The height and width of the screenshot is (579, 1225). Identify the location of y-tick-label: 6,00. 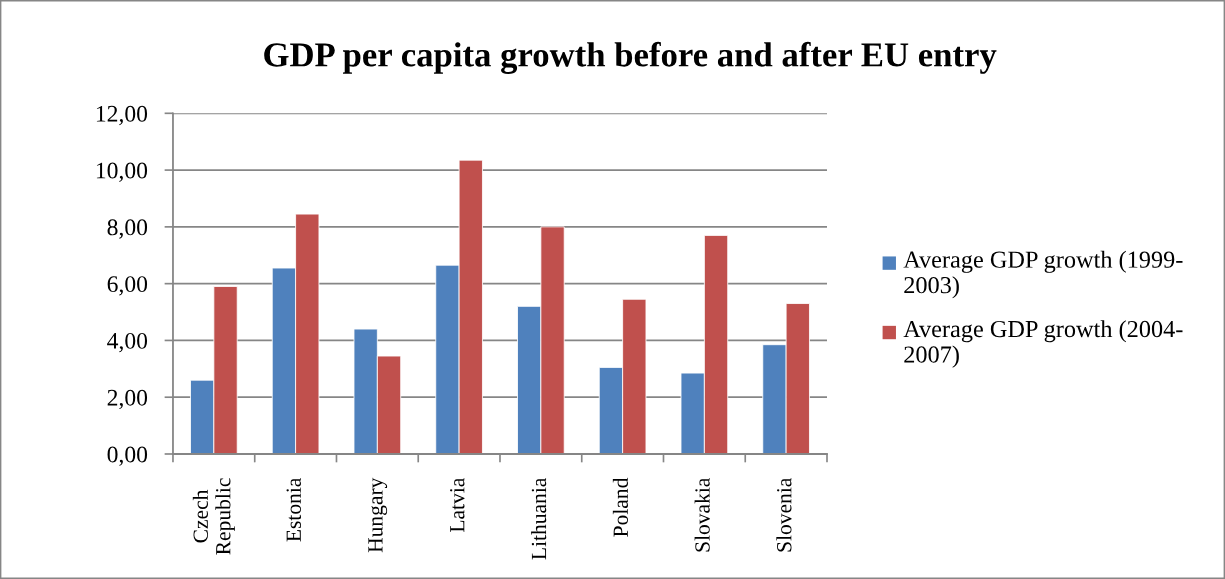
(127, 286).